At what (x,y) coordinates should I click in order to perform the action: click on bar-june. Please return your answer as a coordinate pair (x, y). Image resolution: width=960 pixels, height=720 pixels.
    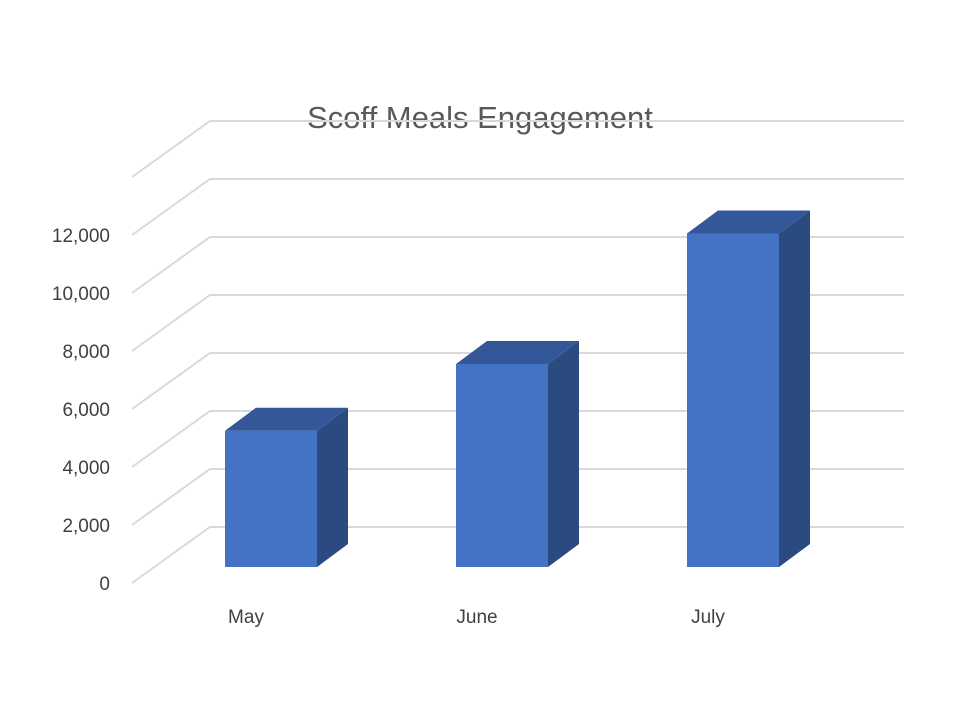
    Looking at the image, I should click on (517, 454).